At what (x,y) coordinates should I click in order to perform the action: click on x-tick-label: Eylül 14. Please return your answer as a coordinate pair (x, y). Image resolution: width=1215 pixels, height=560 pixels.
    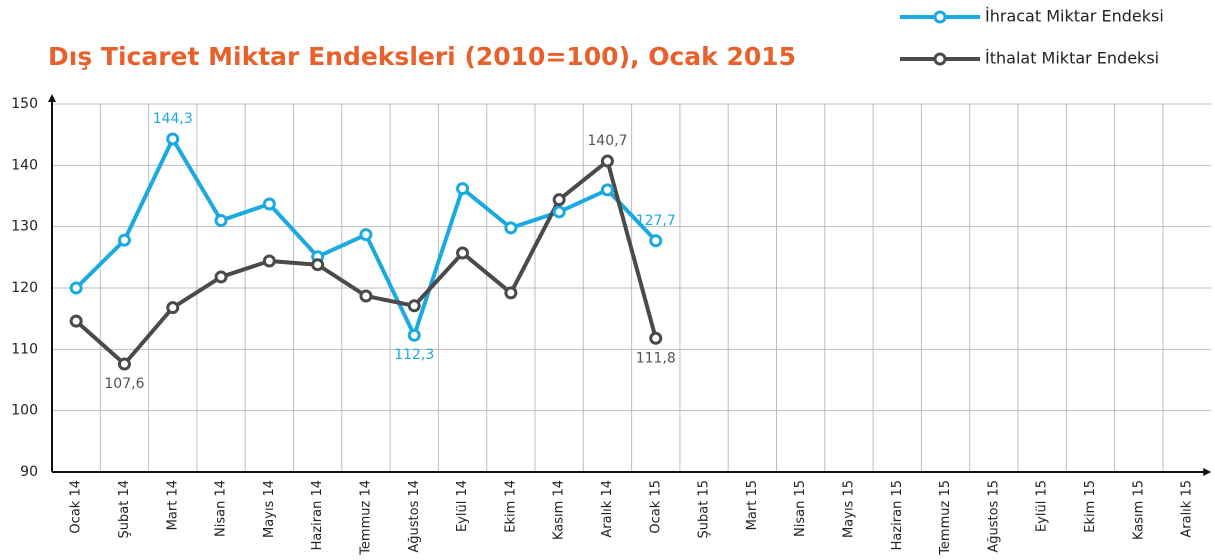
    Looking at the image, I should click on (462, 506).